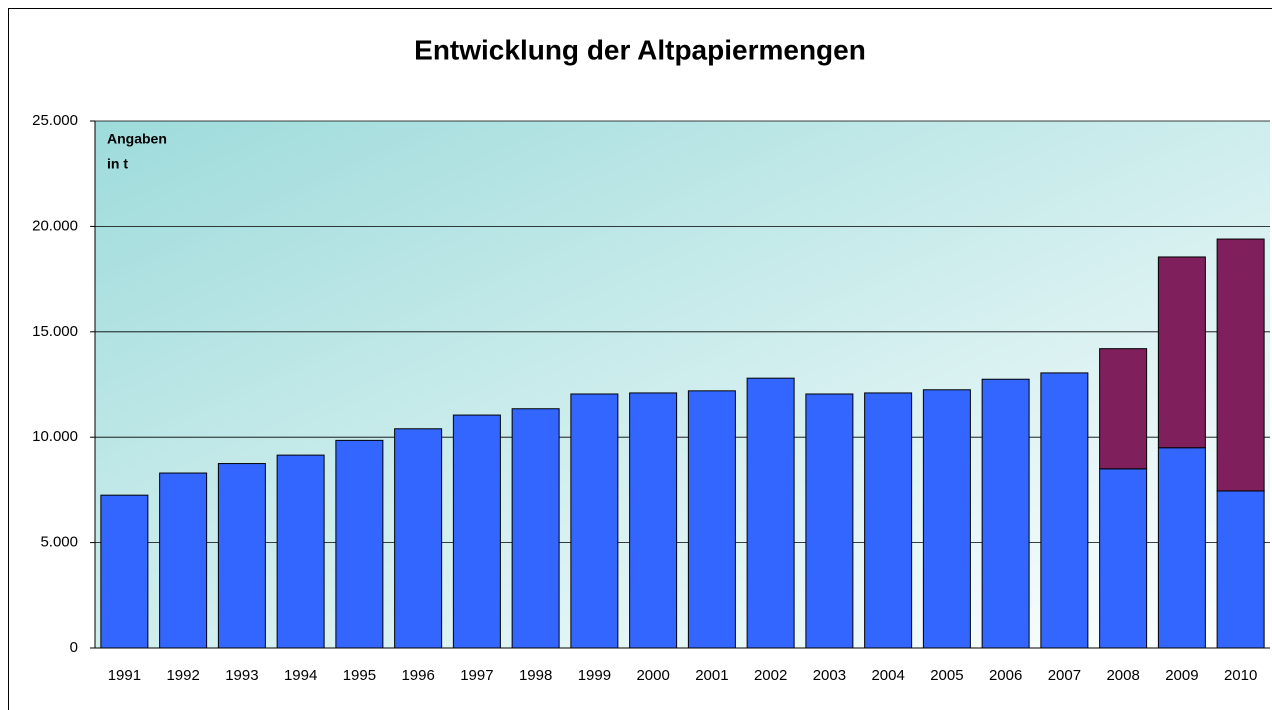 The image size is (1272, 710). Describe the element at coordinates (74, 647) in the screenshot. I see `y-tick-label: 0` at that location.